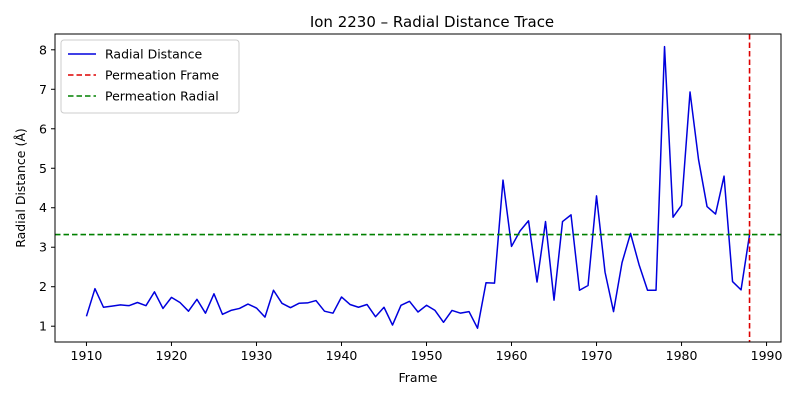 The image size is (800, 400). Describe the element at coordinates (162, 75) in the screenshot. I see `legend-label-permeation-frame: Permeation Frame` at that location.